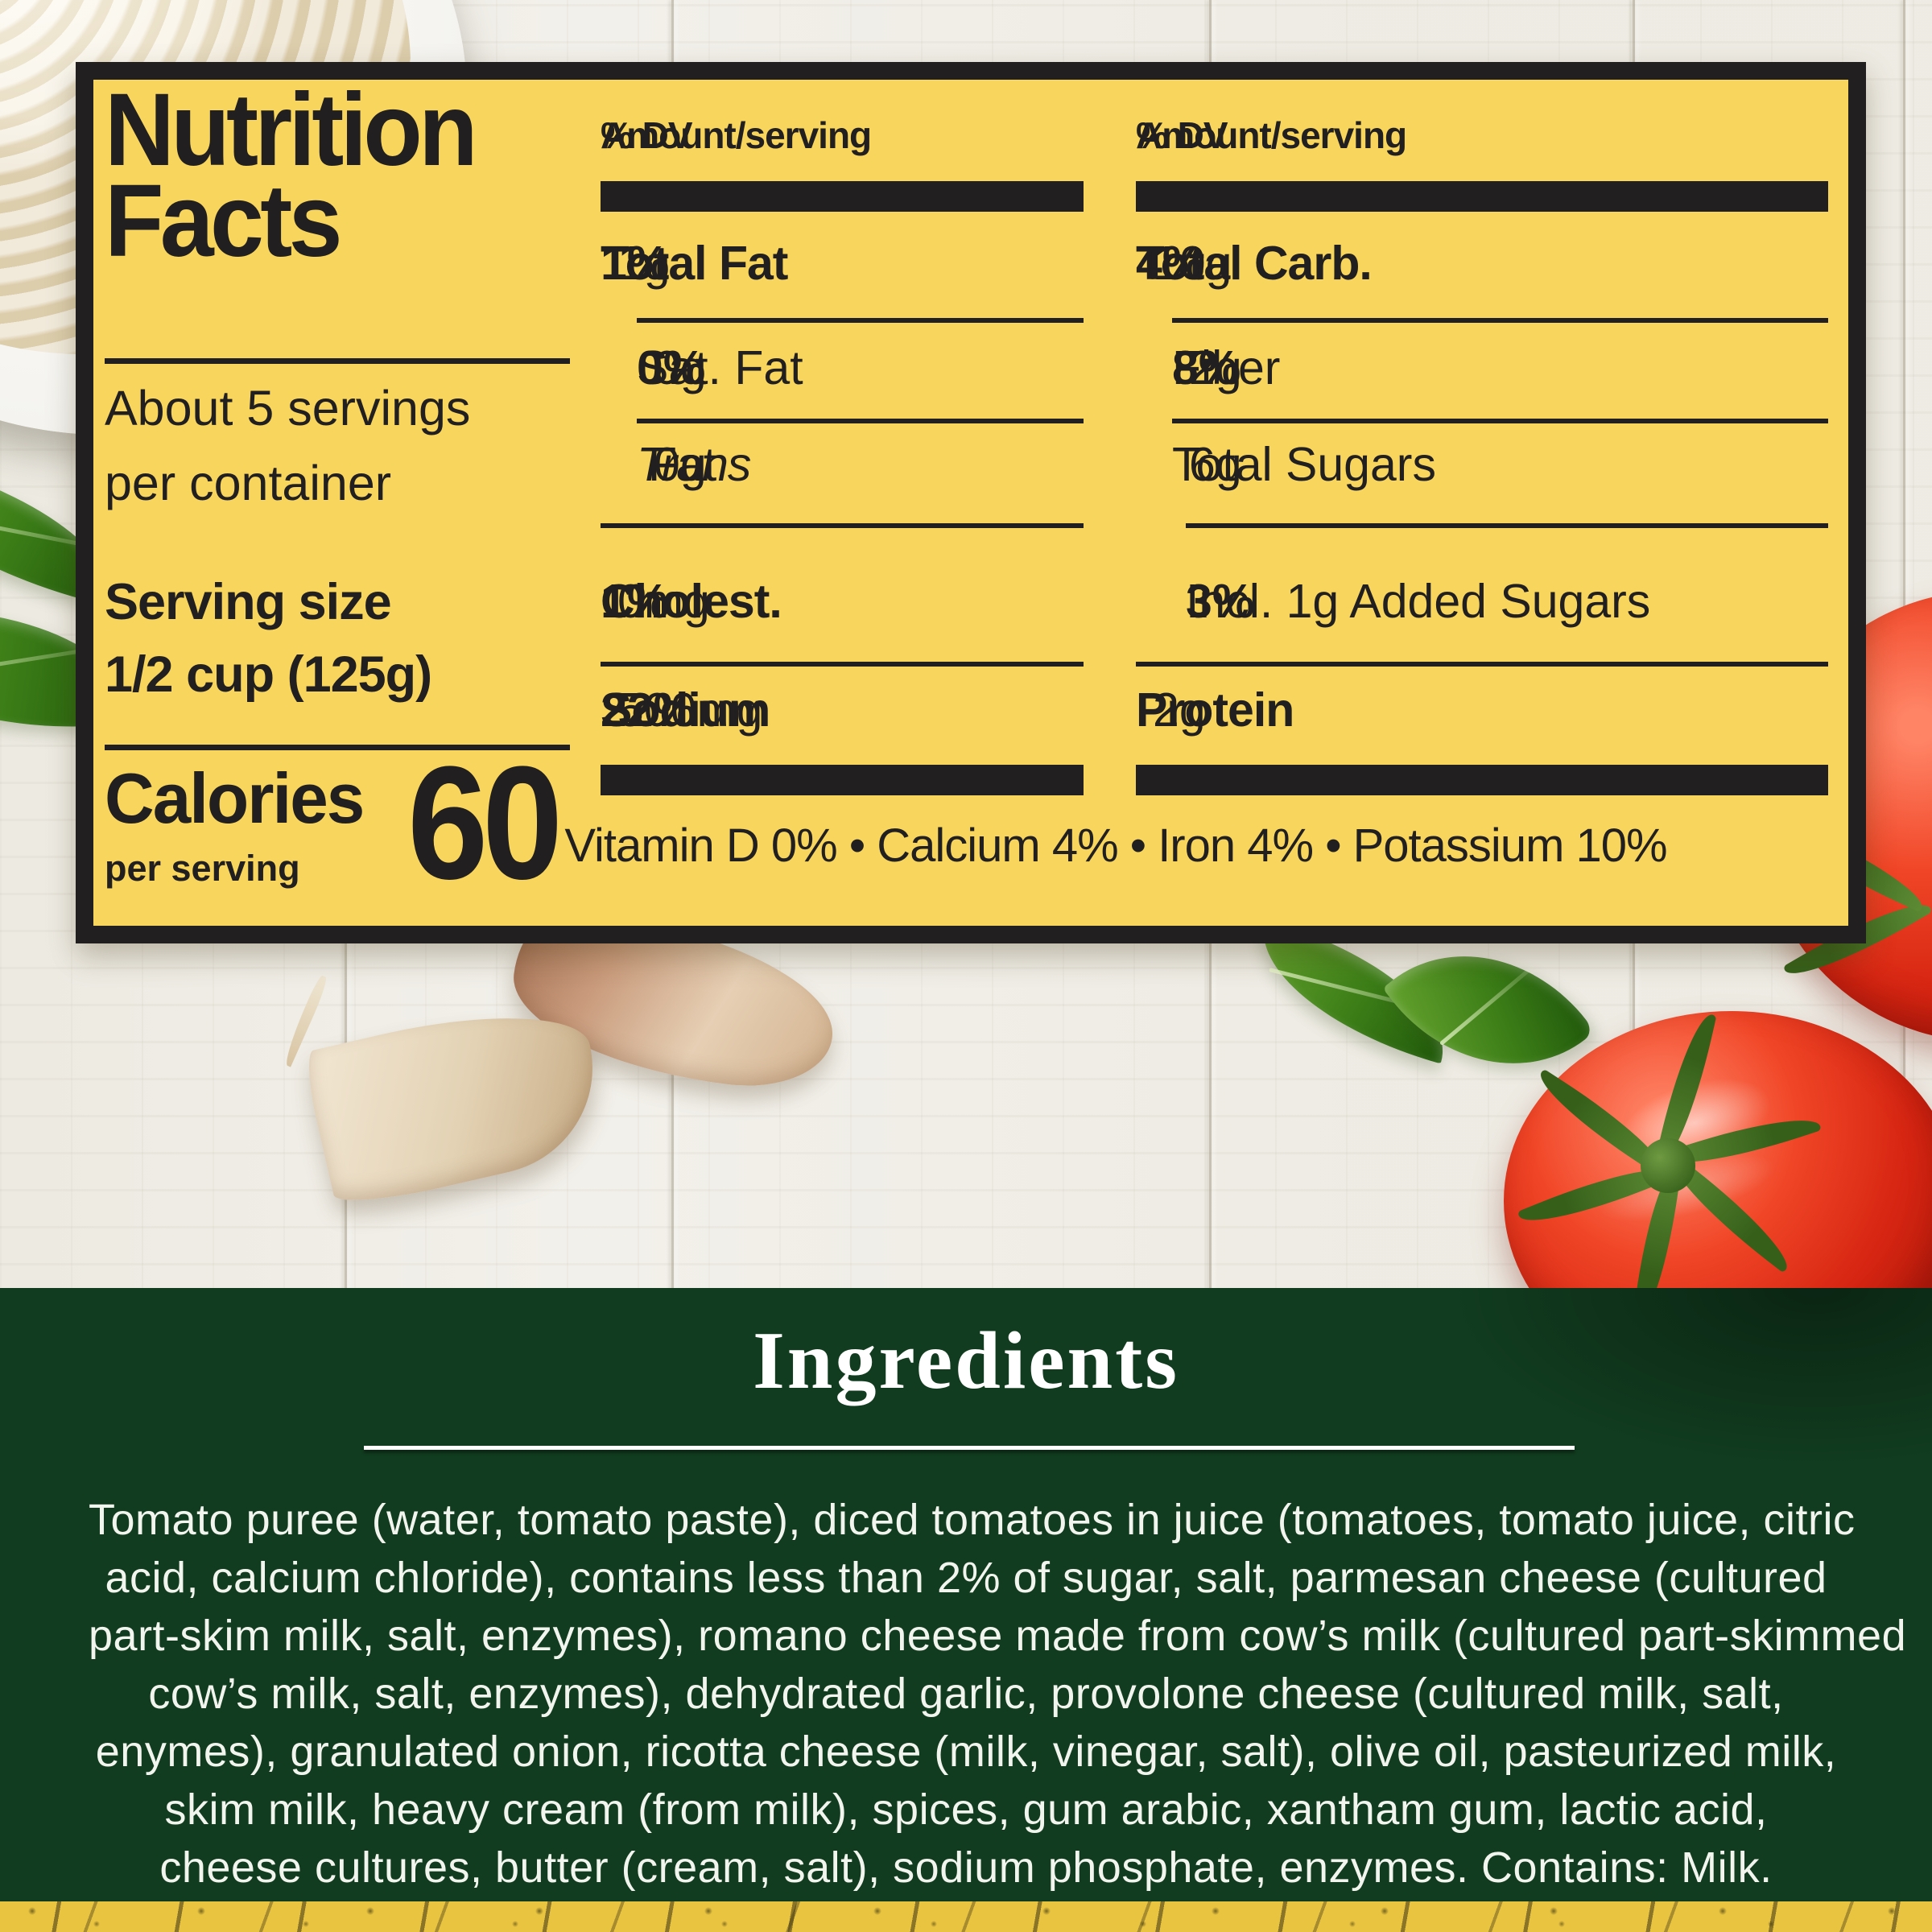 The height and width of the screenshot is (1932, 1932). Describe the element at coordinates (966, 1360) in the screenshot. I see `ingredients-heading: Ingredients` at that location.